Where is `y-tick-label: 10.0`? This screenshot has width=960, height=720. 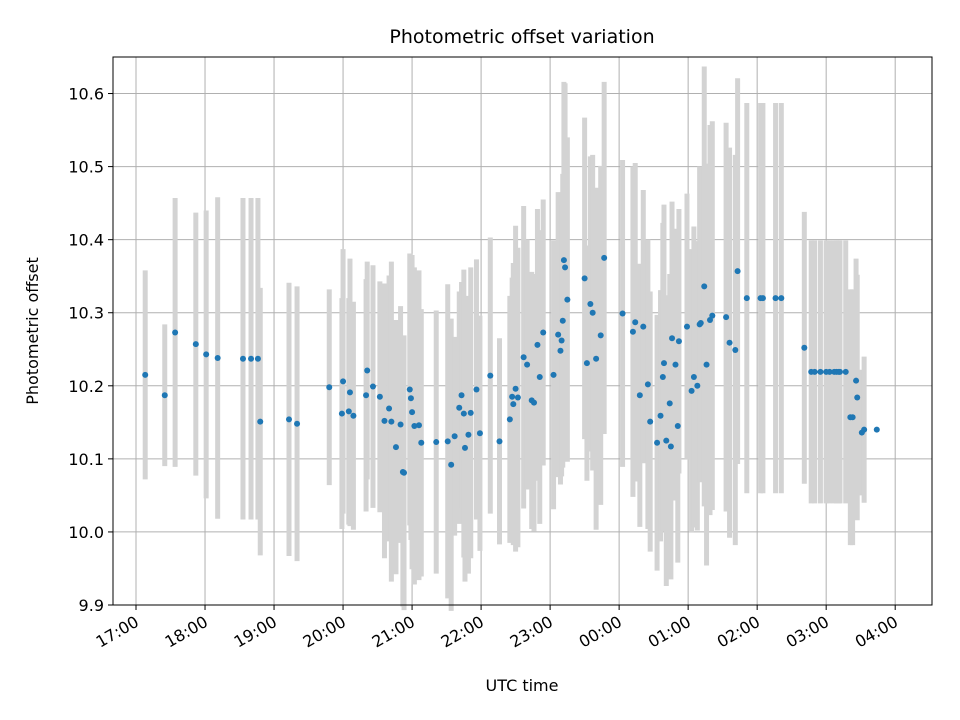
y-tick-label: 10.0 is located at coordinates (86, 532).